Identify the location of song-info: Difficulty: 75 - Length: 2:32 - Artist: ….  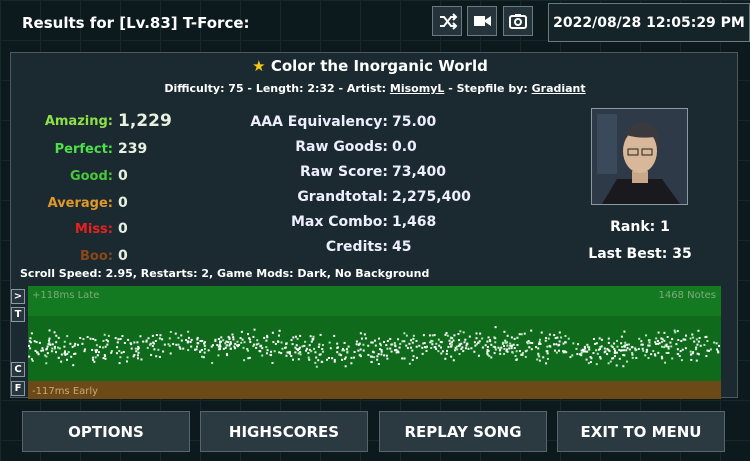
(375, 88).